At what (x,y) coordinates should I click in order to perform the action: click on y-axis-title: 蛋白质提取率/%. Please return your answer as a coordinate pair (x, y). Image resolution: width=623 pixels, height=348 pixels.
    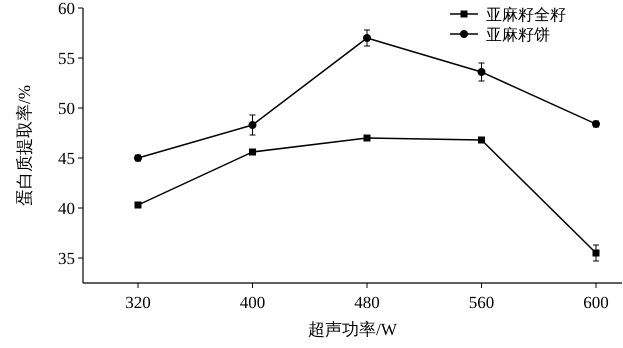
    Looking at the image, I should click on (24, 145).